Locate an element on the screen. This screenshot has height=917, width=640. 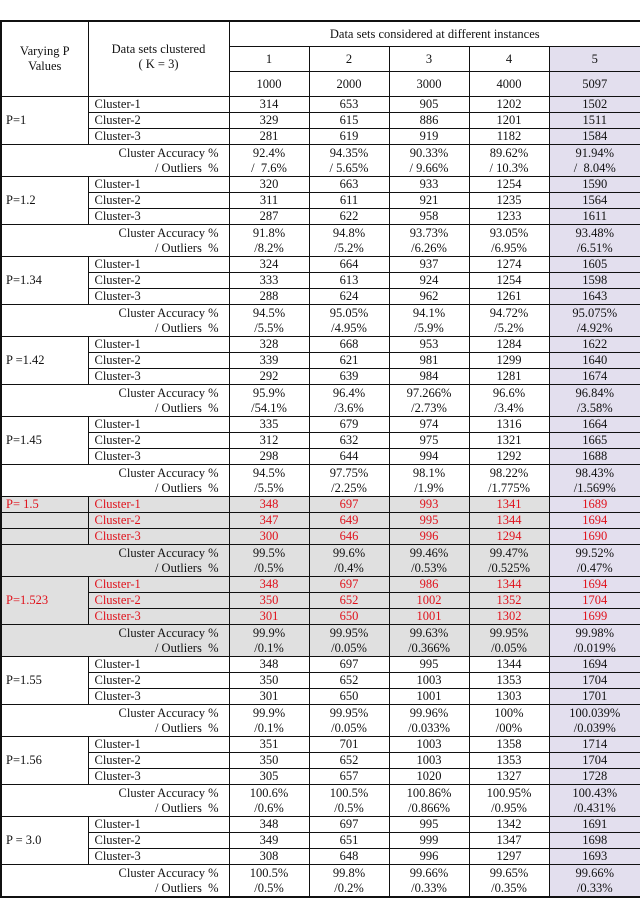
varying-p-header: Varying P Values is located at coordinates (44, 58).